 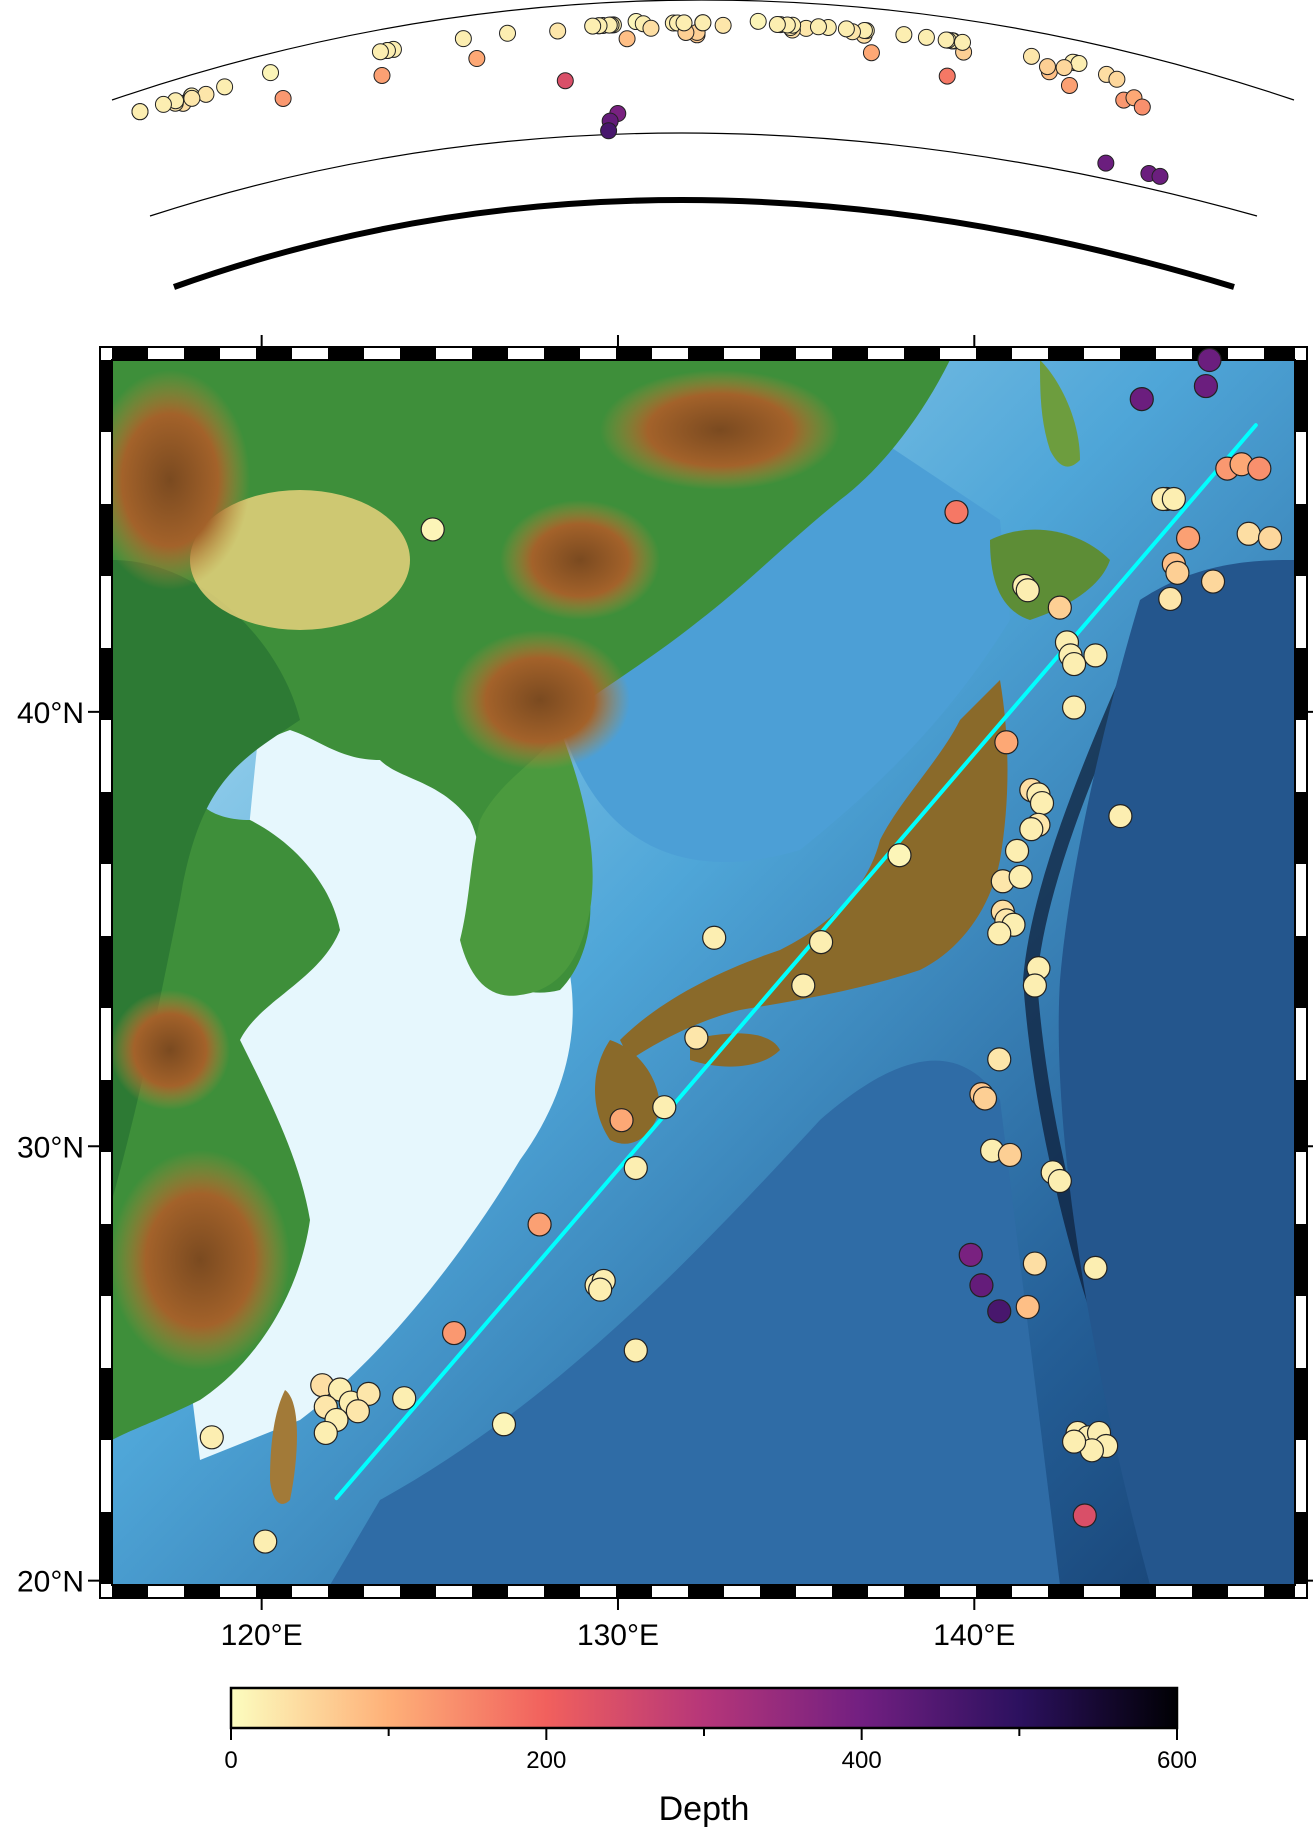 What do you see at coordinates (580, 560) in the screenshot?
I see `mountains-manchuria` at bounding box center [580, 560].